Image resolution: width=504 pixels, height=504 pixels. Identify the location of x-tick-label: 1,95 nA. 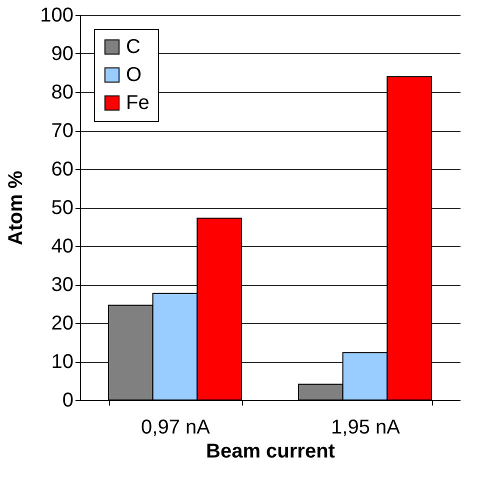
(366, 427).